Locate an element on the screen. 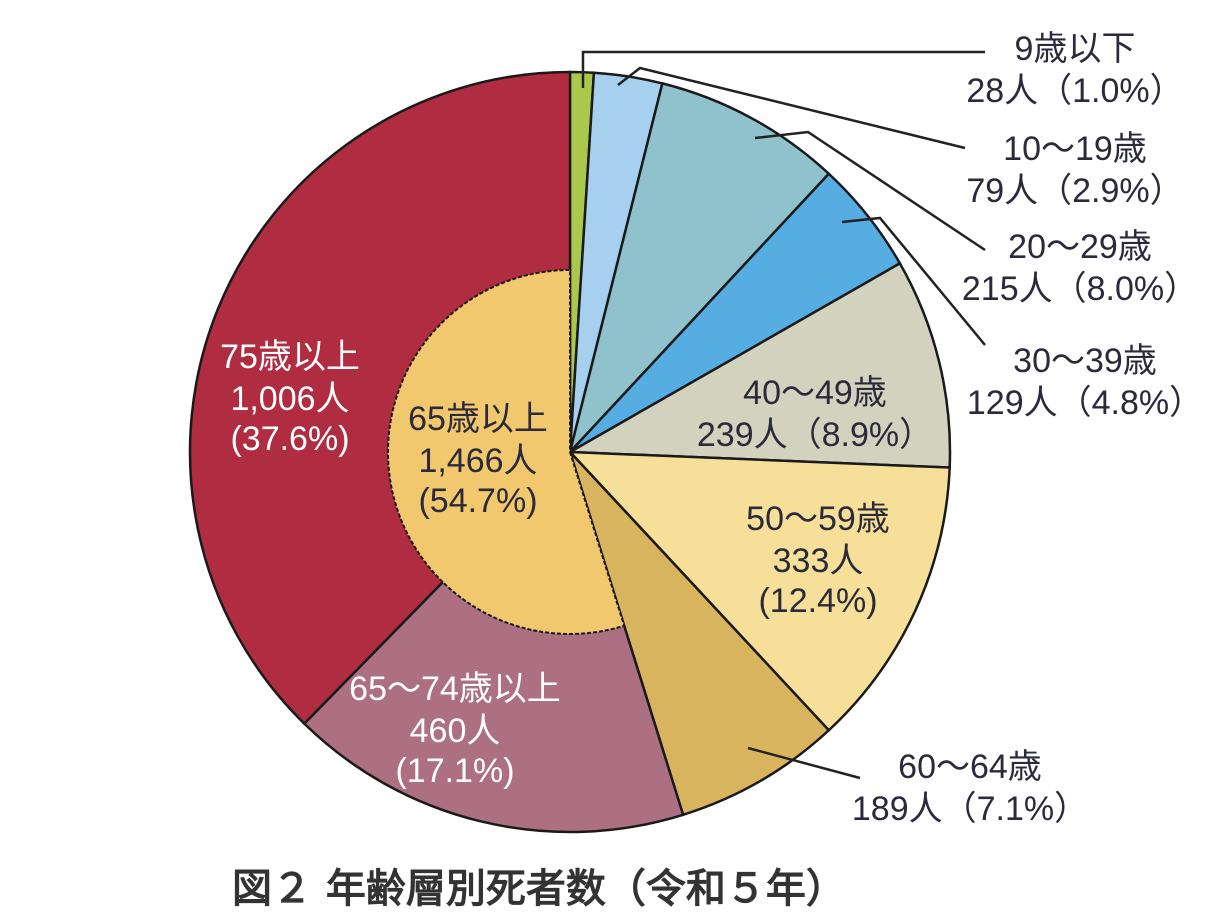  inner-sector-65-plus is located at coordinates (506, 451).